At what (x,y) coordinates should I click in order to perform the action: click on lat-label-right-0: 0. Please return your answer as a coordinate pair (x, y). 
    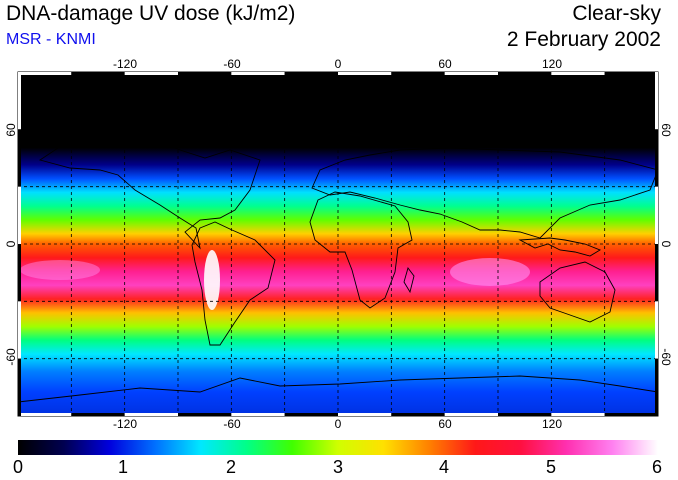
    Looking at the image, I should click on (666, 244).